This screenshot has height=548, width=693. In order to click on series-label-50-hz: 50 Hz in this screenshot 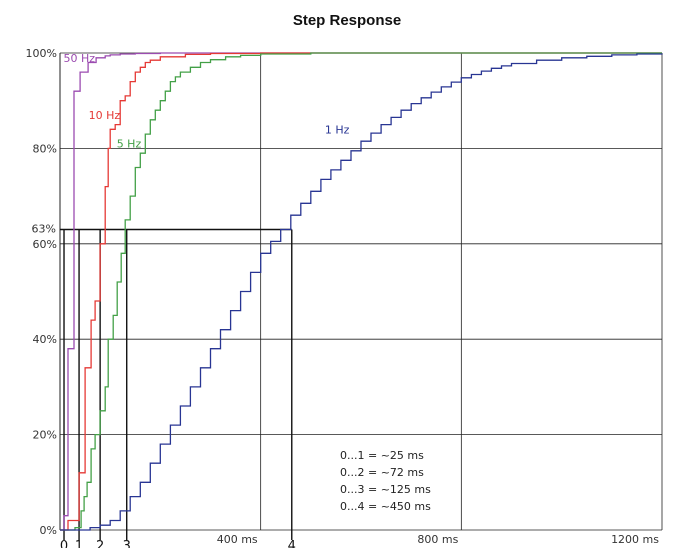, I will do `click(80, 58)`.